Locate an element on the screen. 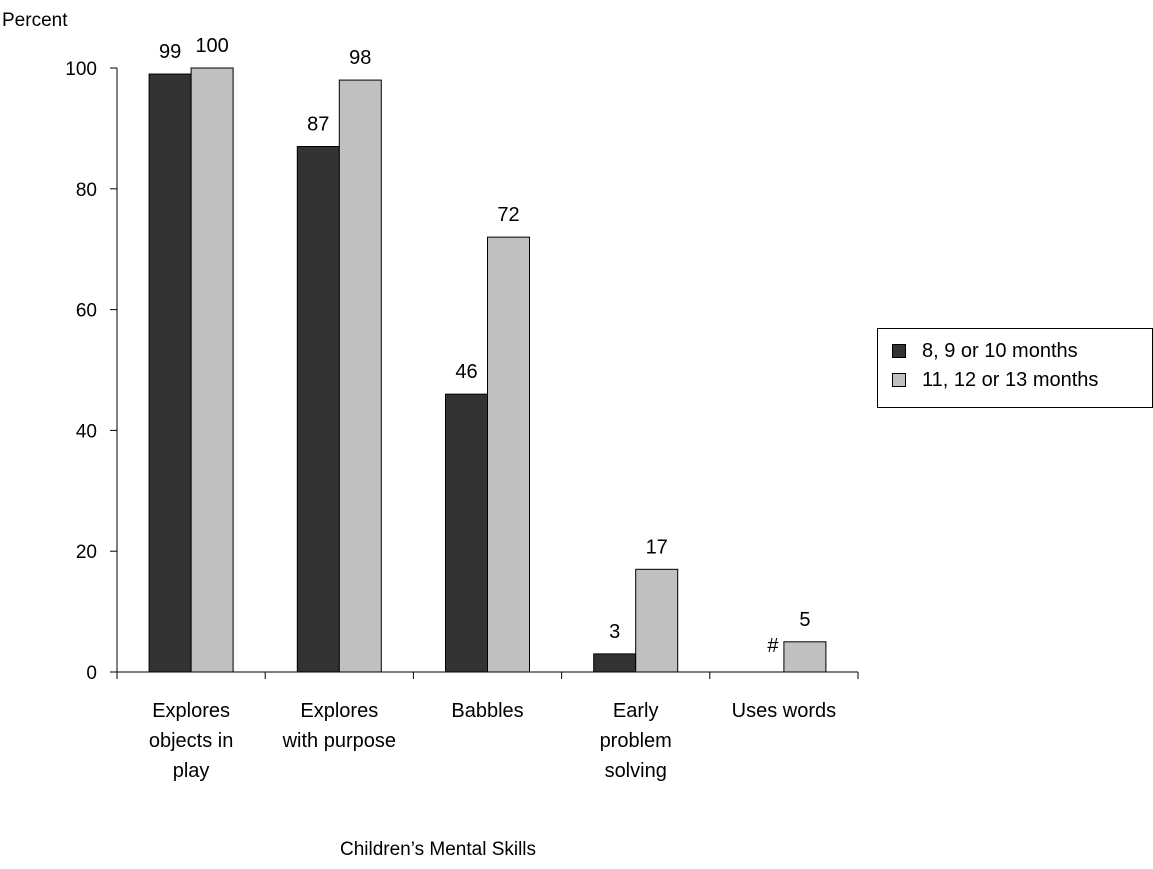 The width and height of the screenshot is (1153, 869). x-tick-label-line: objects in is located at coordinates (191, 741).